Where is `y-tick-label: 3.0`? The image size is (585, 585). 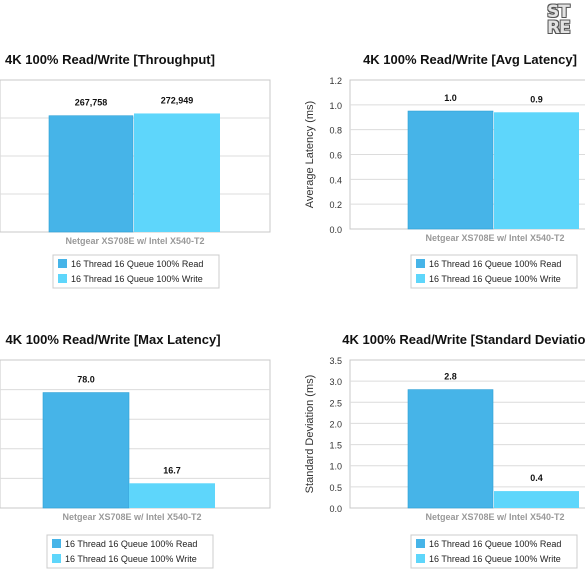
y-tick-label: 3.0 is located at coordinates (335, 382).